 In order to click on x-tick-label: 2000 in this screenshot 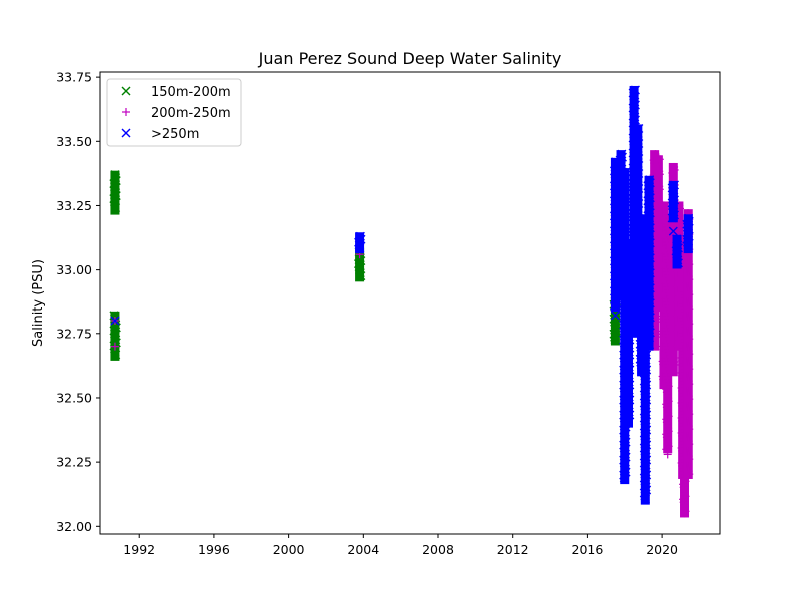, I will do `click(289, 549)`.